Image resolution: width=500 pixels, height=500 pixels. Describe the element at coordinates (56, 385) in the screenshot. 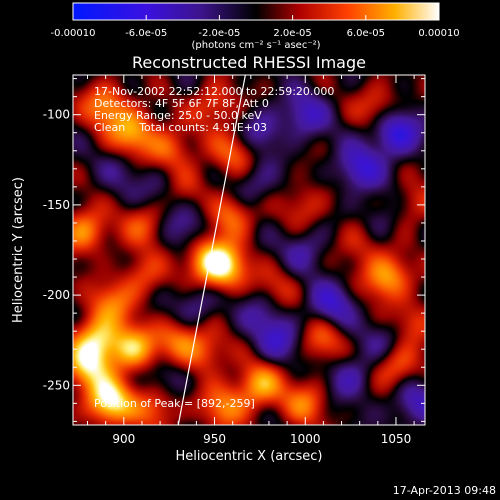

I see `y-tick-label: -250` at that location.